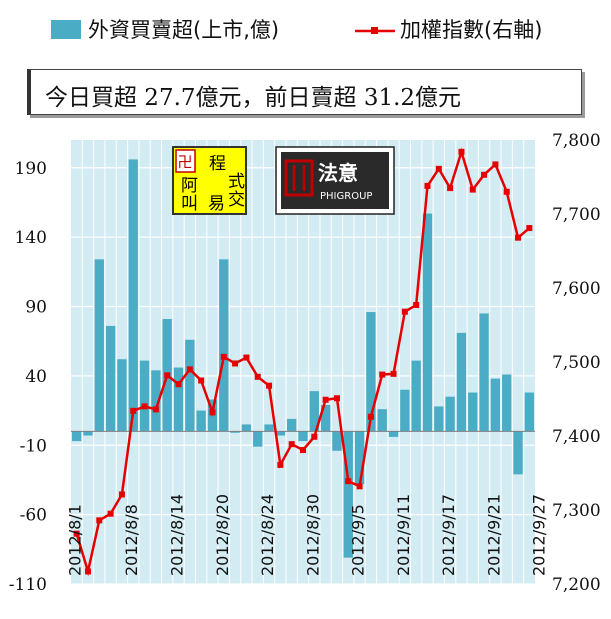 The height and width of the screenshot is (619, 611). I want to click on cheng-shi-jiao-yi-logo: 卍 程 式 交 易 阿 叫, so click(209, 180).